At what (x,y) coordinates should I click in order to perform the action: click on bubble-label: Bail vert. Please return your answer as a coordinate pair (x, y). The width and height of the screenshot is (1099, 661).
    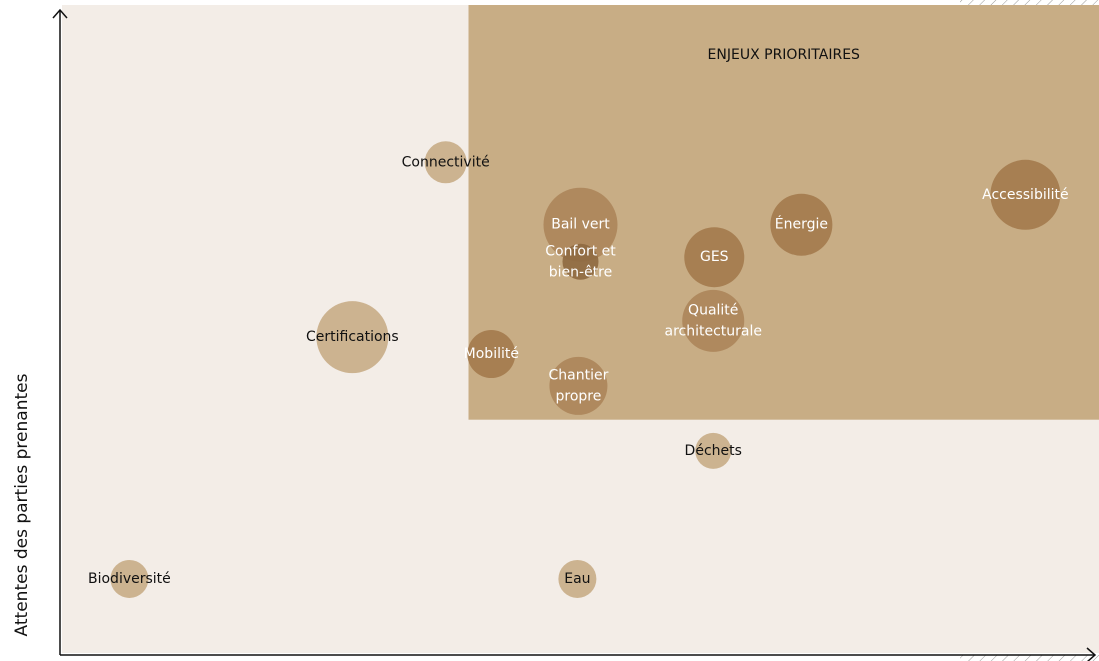
    Looking at the image, I should click on (580, 225).